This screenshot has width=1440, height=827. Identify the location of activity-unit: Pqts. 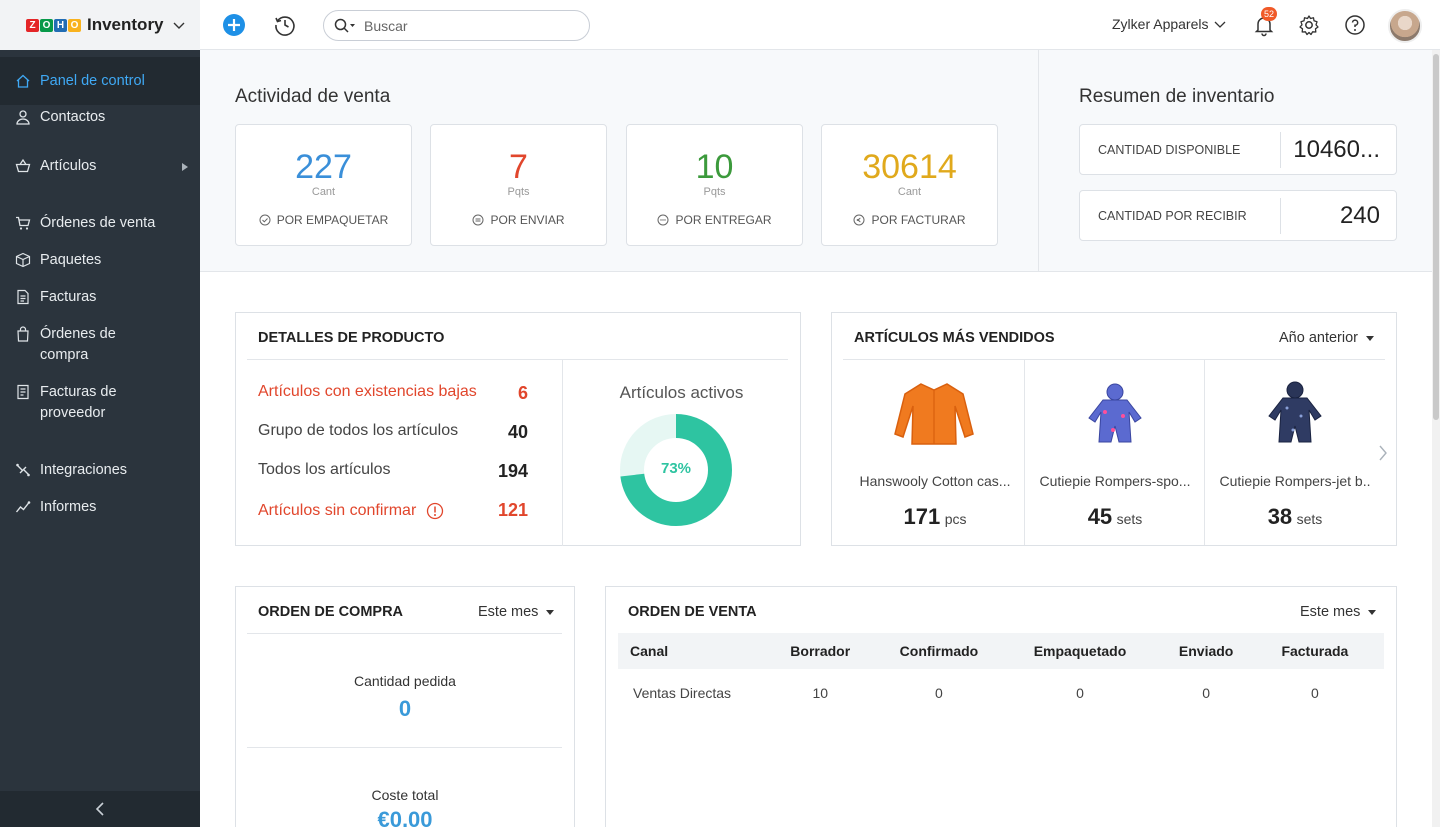
(518, 192).